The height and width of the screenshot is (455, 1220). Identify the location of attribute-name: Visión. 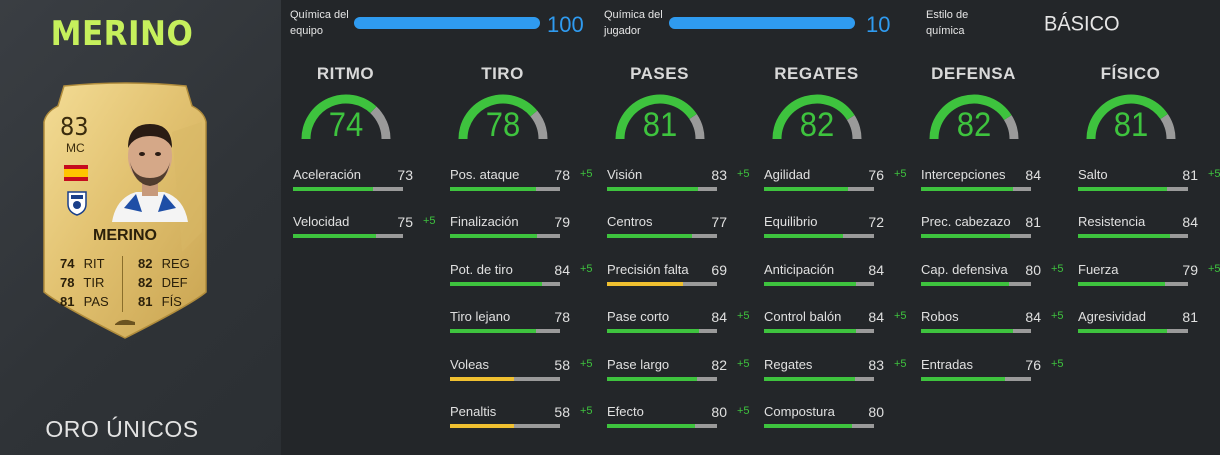
(625, 174).